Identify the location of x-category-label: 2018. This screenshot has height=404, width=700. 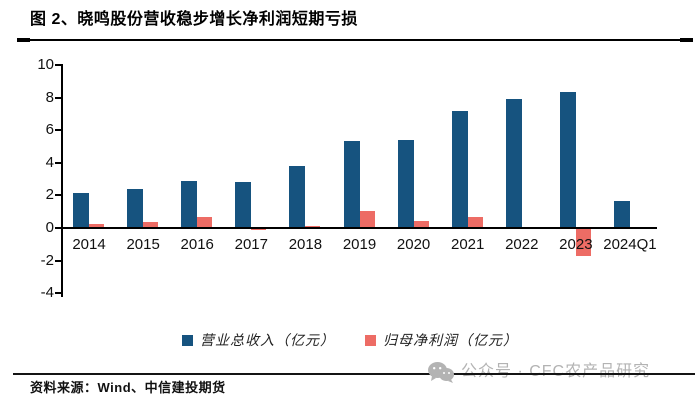
(305, 244).